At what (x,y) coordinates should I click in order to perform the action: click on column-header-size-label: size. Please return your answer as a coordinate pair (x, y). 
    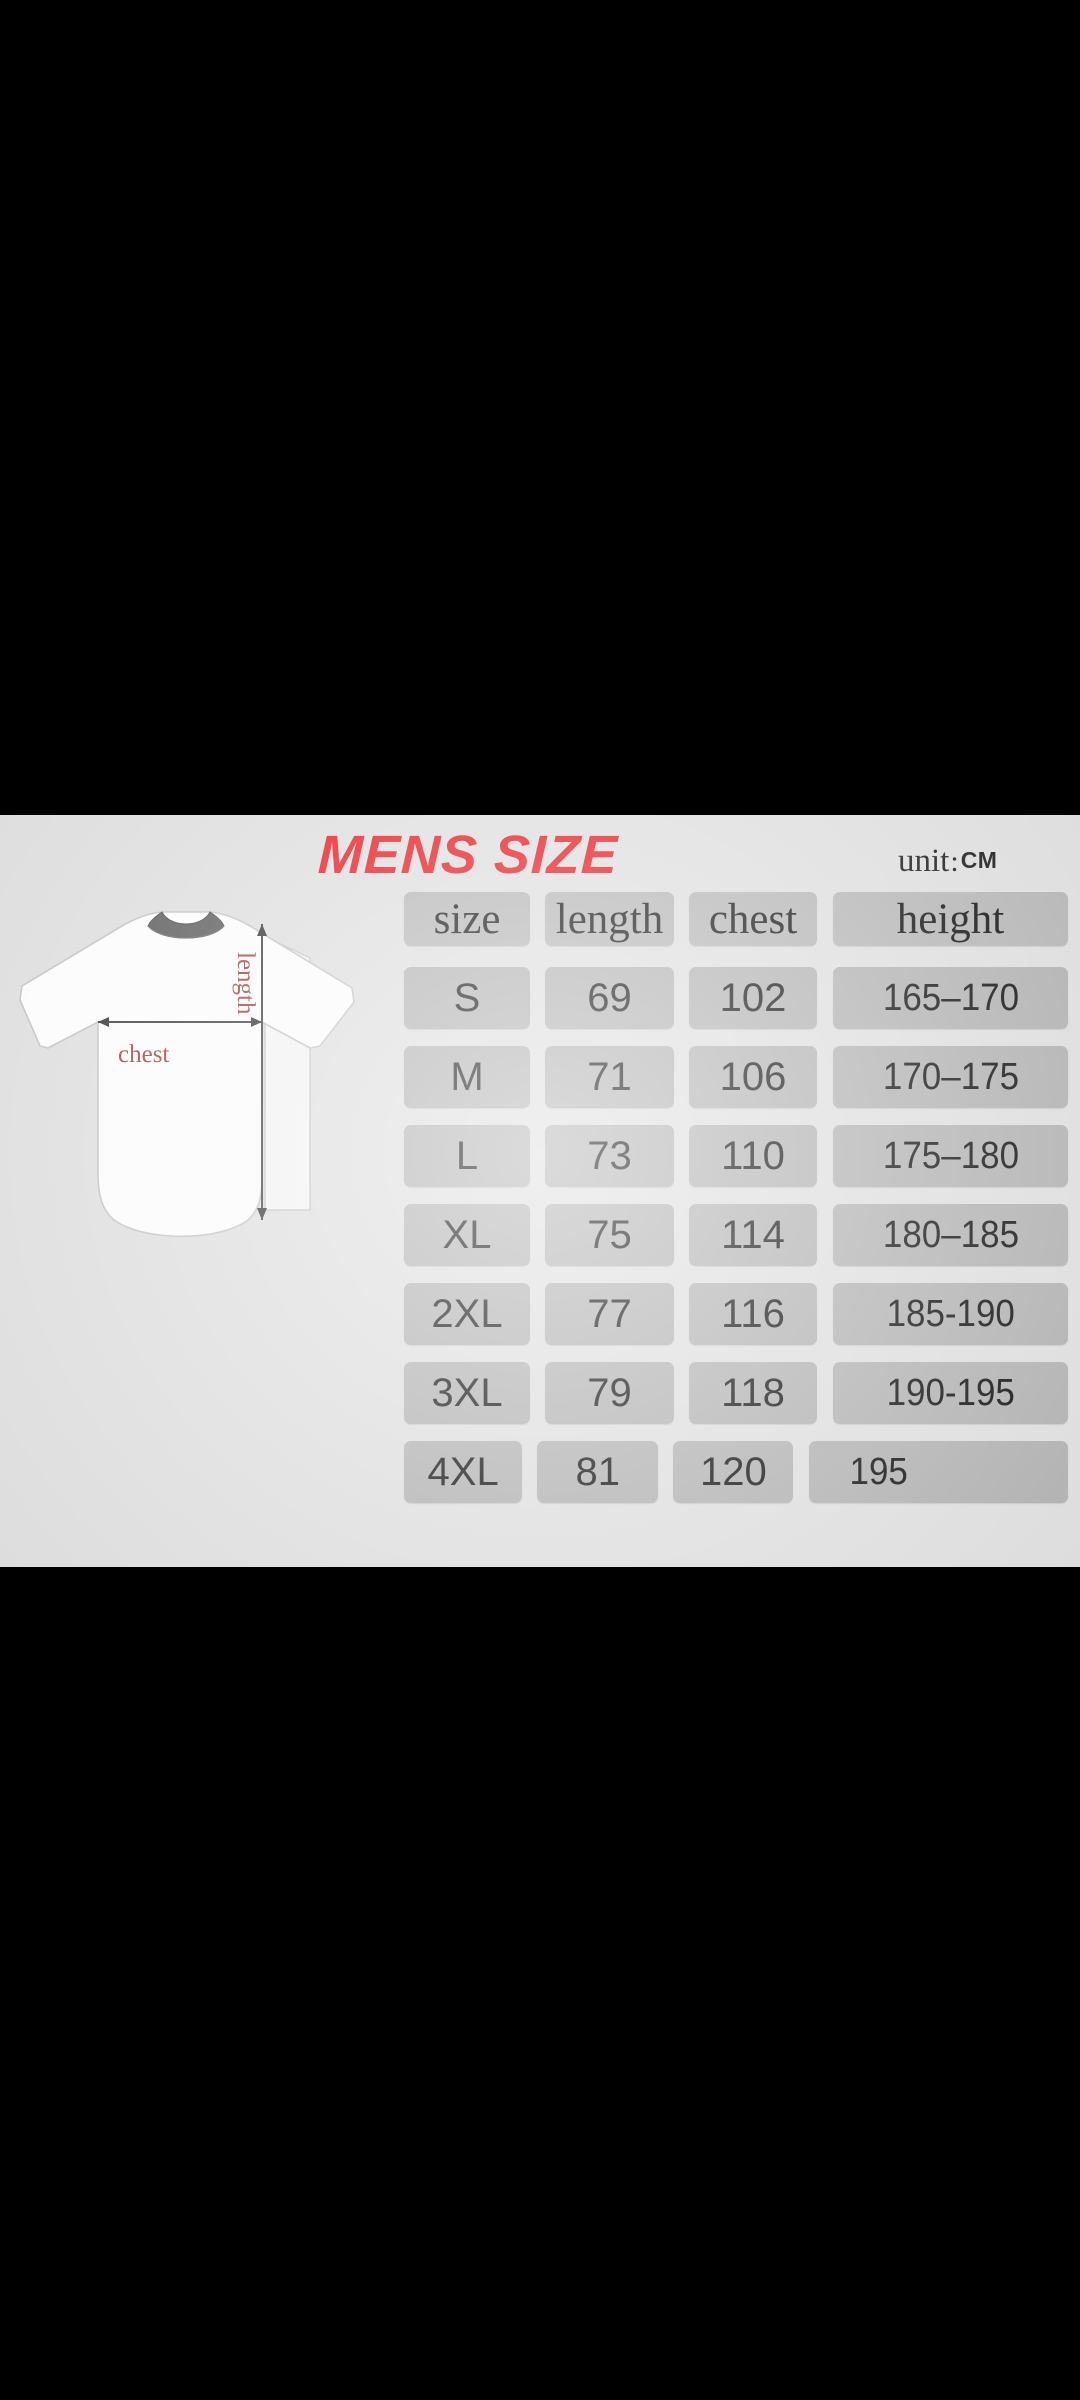
    Looking at the image, I should click on (467, 919).